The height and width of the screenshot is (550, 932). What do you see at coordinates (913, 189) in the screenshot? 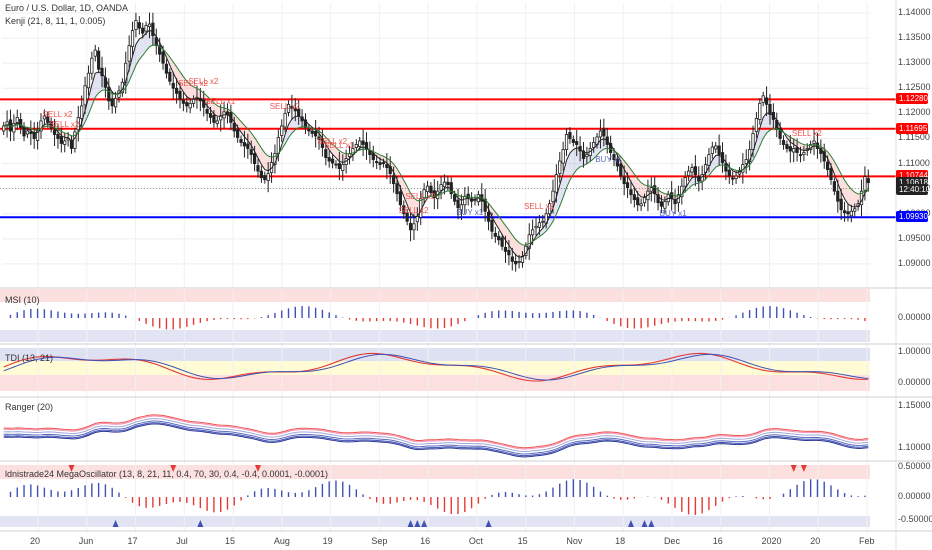
I see `price-tag: 12:40:10` at bounding box center [913, 189].